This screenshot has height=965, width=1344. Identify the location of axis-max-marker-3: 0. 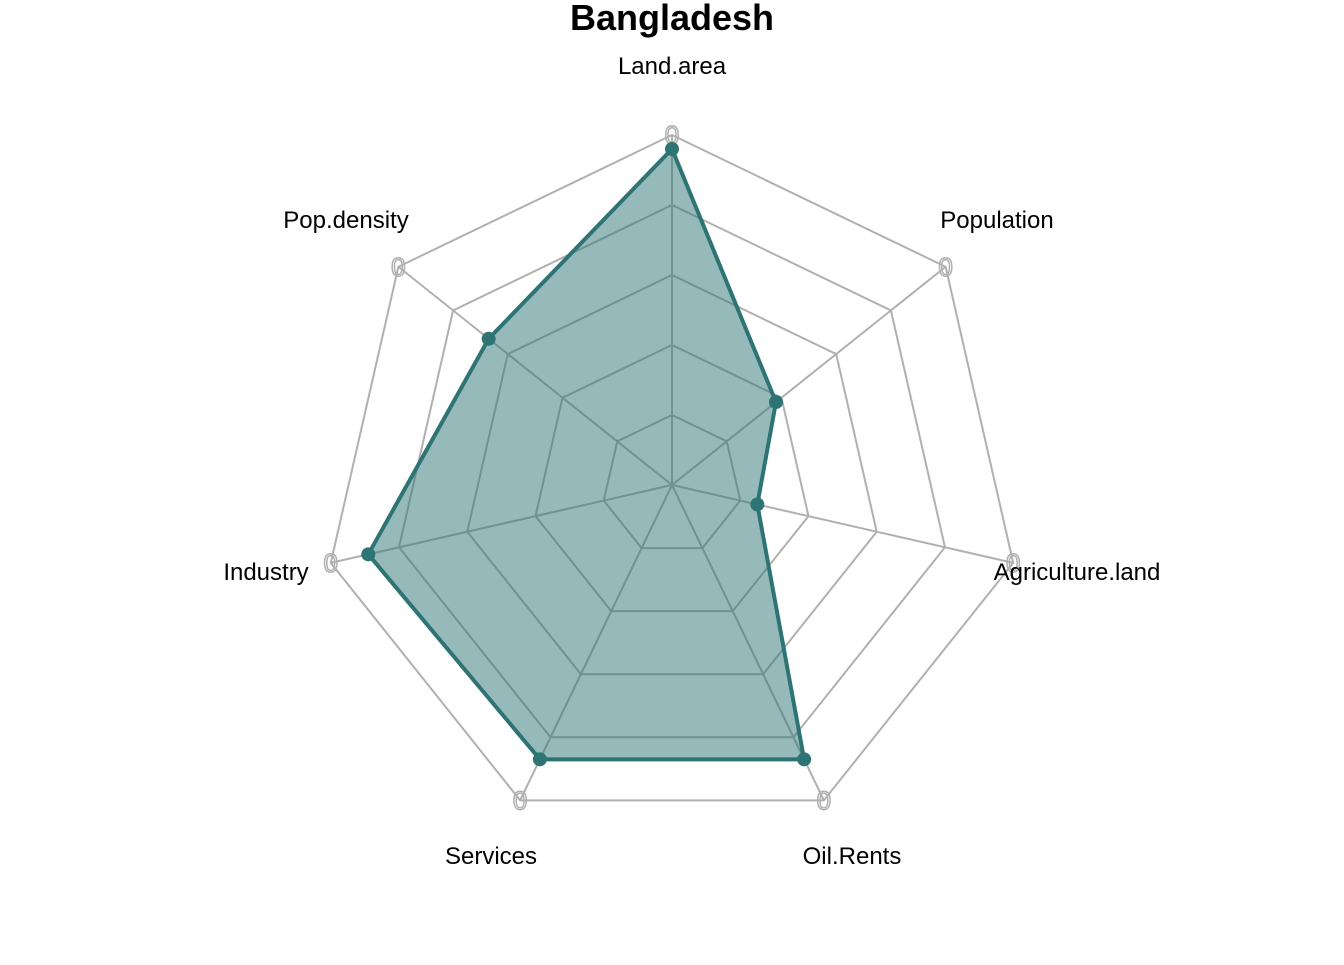
(824, 800).